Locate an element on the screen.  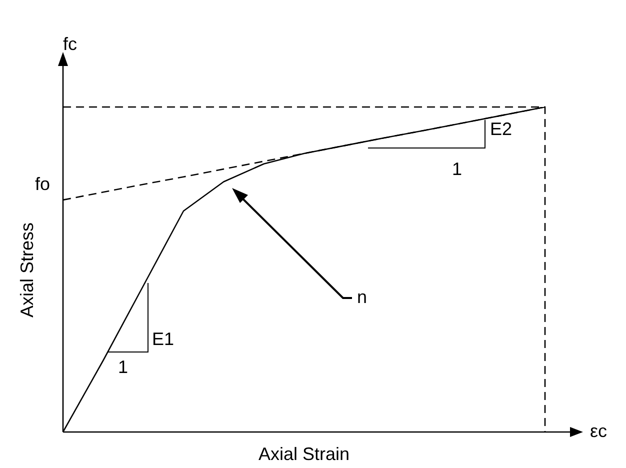
annotation: E2 is located at coordinates (501, 128).